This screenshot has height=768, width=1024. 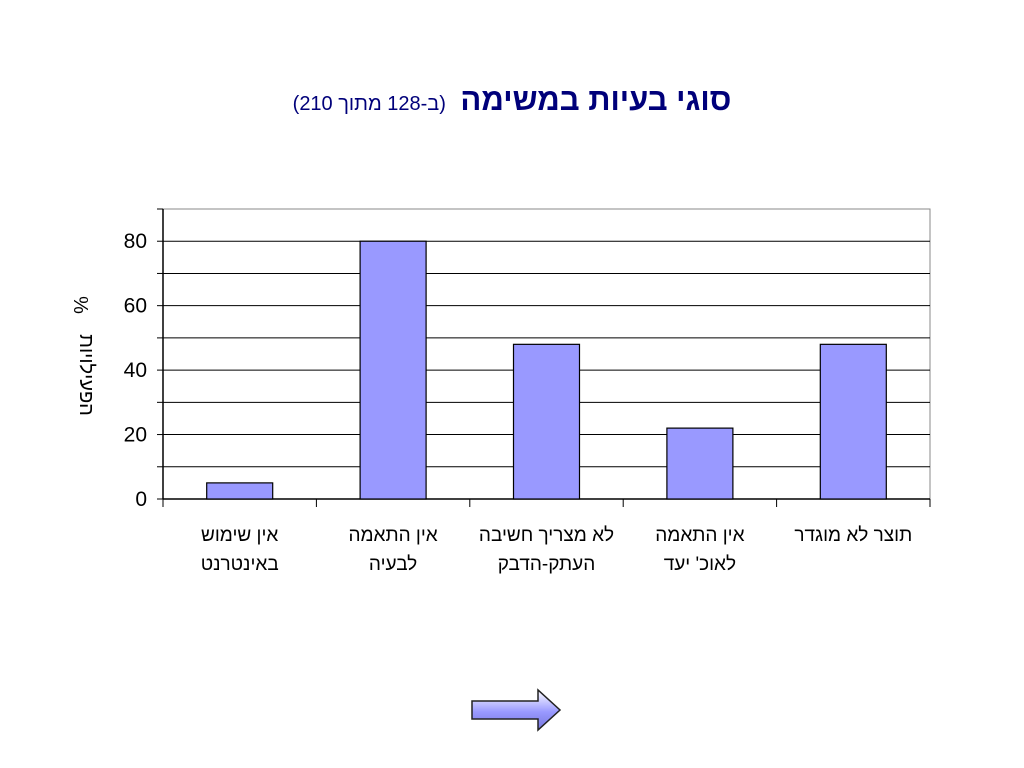 I want to click on x-category-label: תוצר לא מוגדר, so click(x=853, y=535).